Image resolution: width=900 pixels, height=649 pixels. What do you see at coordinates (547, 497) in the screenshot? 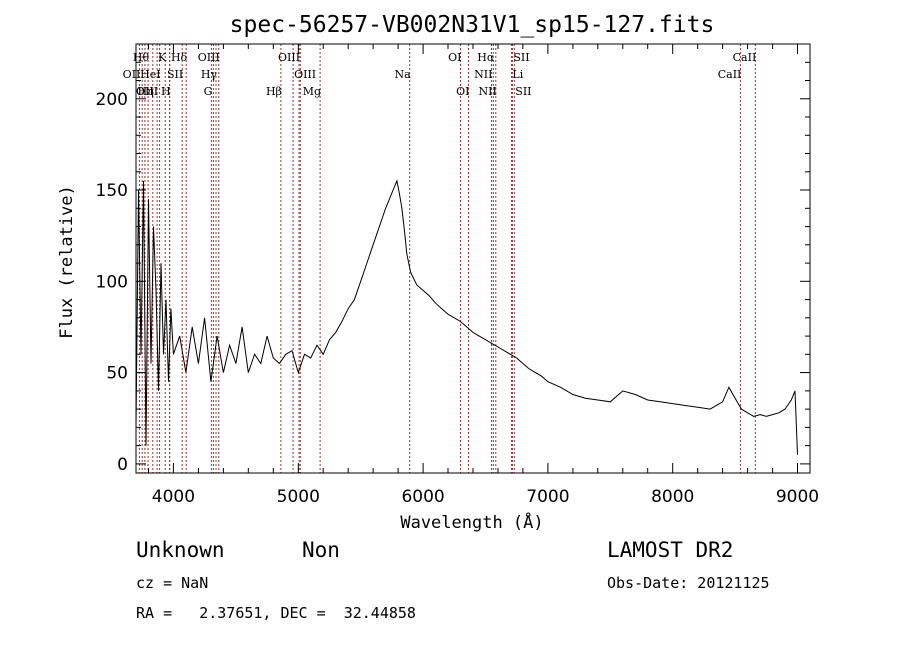
I see `x-tick-label: 7000` at bounding box center [547, 497].